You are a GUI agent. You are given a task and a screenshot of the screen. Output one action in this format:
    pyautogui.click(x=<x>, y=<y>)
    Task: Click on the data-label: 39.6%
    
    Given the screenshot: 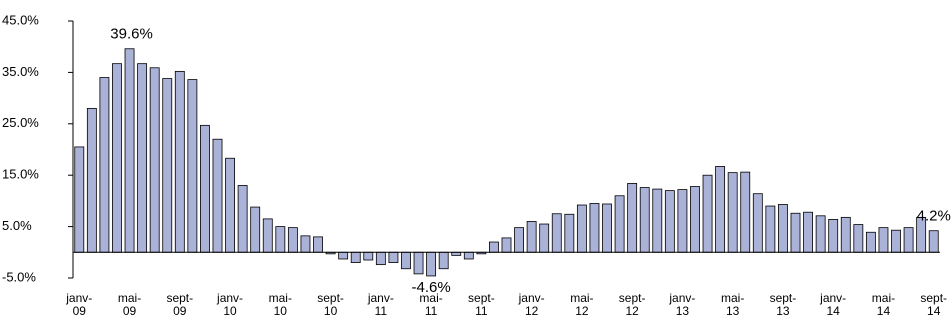 What is the action you would take?
    pyautogui.click(x=131, y=34)
    